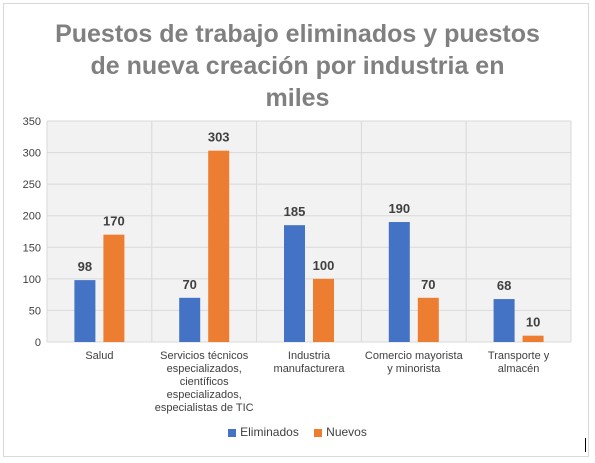 The height and width of the screenshot is (463, 595). I want to click on y-tick-label: 150, so click(32, 248).